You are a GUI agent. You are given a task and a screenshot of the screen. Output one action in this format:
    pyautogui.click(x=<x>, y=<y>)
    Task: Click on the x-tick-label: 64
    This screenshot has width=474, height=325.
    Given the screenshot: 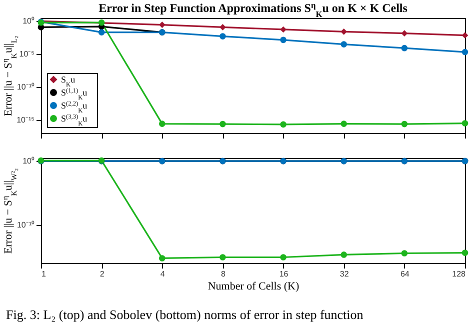 What is the action you would take?
    pyautogui.click(x=405, y=274)
    